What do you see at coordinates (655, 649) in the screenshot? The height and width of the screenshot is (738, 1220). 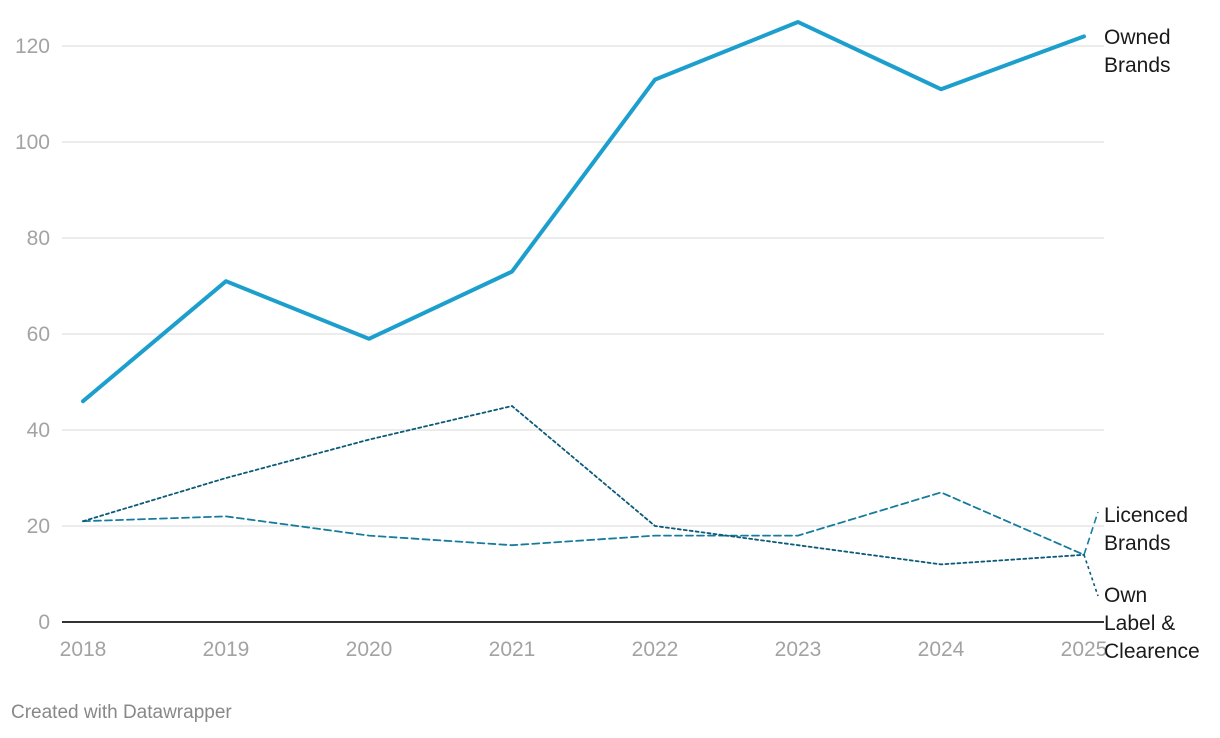 I see `x-tick-label: 2022` at bounding box center [655, 649].